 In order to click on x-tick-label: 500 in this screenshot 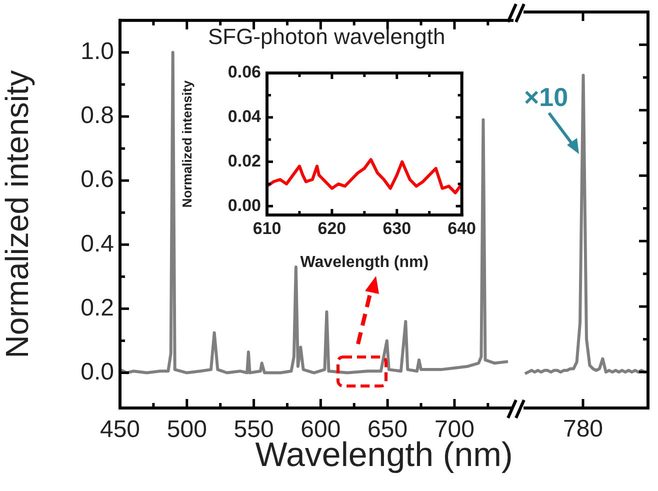, I will do `click(186, 430)`.